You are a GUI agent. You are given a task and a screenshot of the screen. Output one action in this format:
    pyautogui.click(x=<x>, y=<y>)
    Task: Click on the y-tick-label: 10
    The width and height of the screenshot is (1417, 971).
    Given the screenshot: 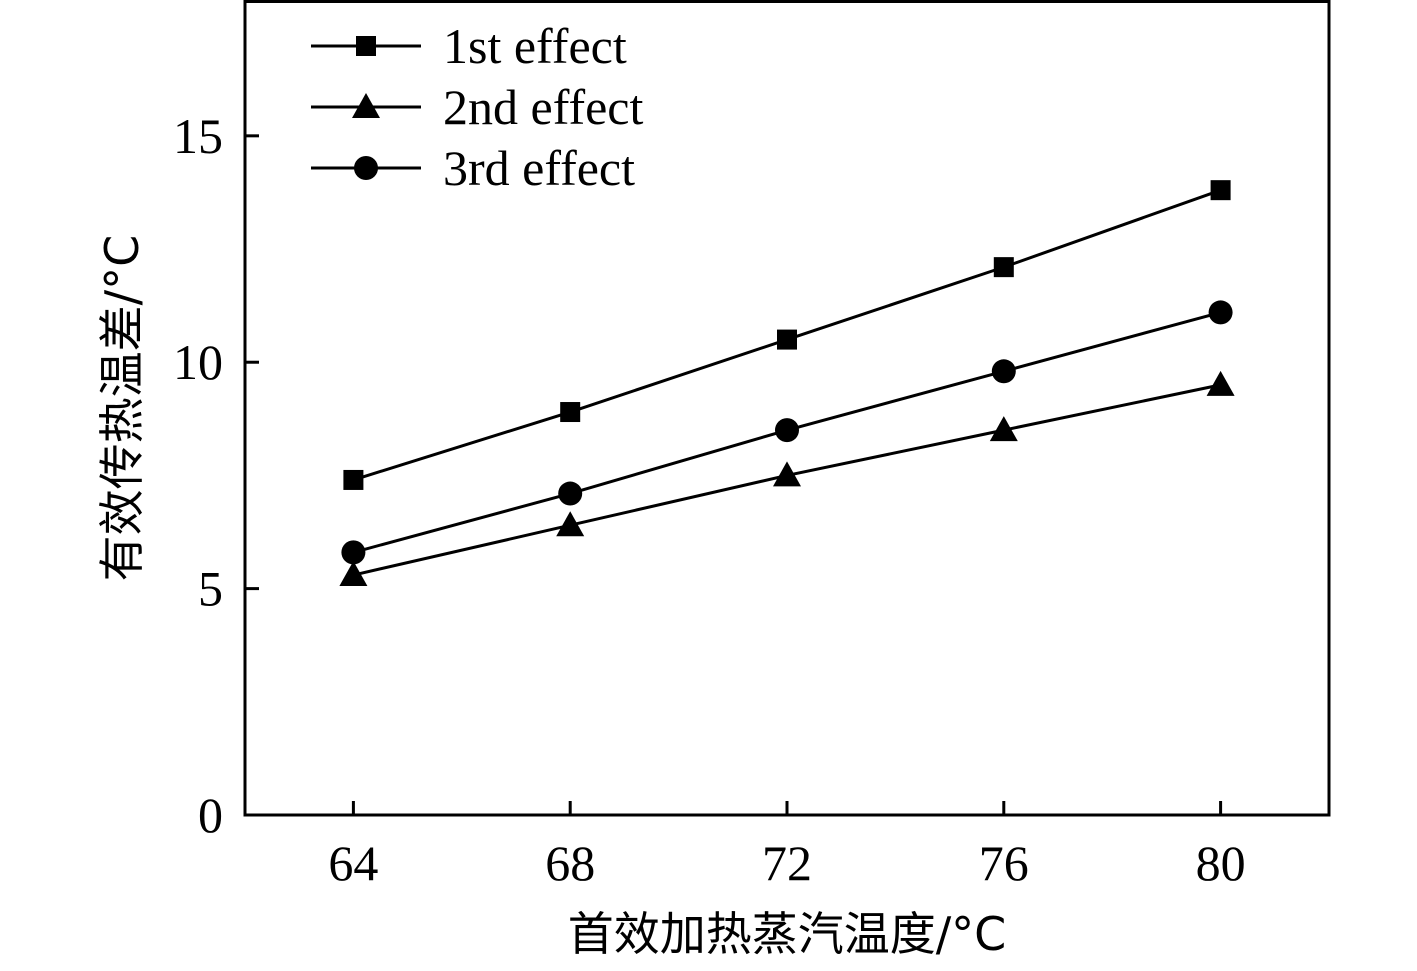 What is the action you would take?
    pyautogui.click(x=198, y=362)
    